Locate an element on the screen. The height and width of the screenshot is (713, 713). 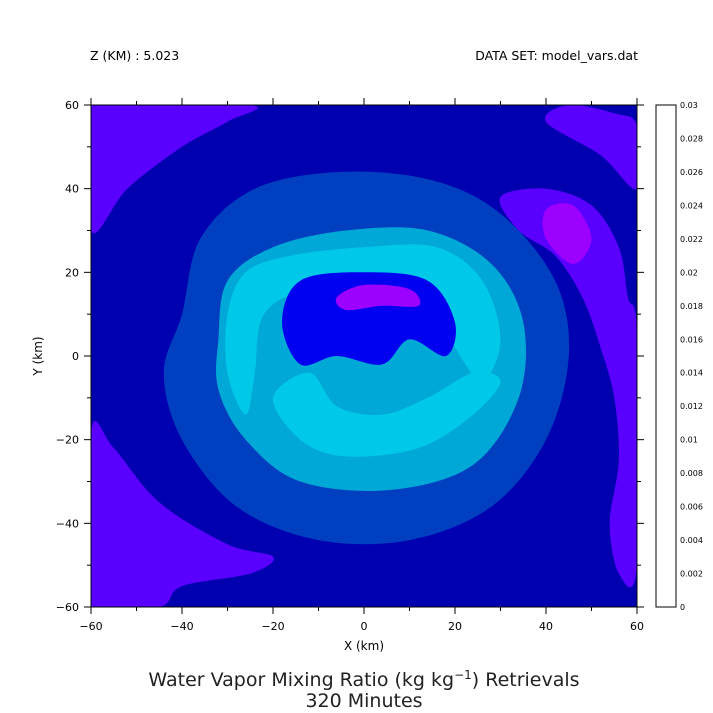
field-dry-southwest is located at coordinates (182, 514).